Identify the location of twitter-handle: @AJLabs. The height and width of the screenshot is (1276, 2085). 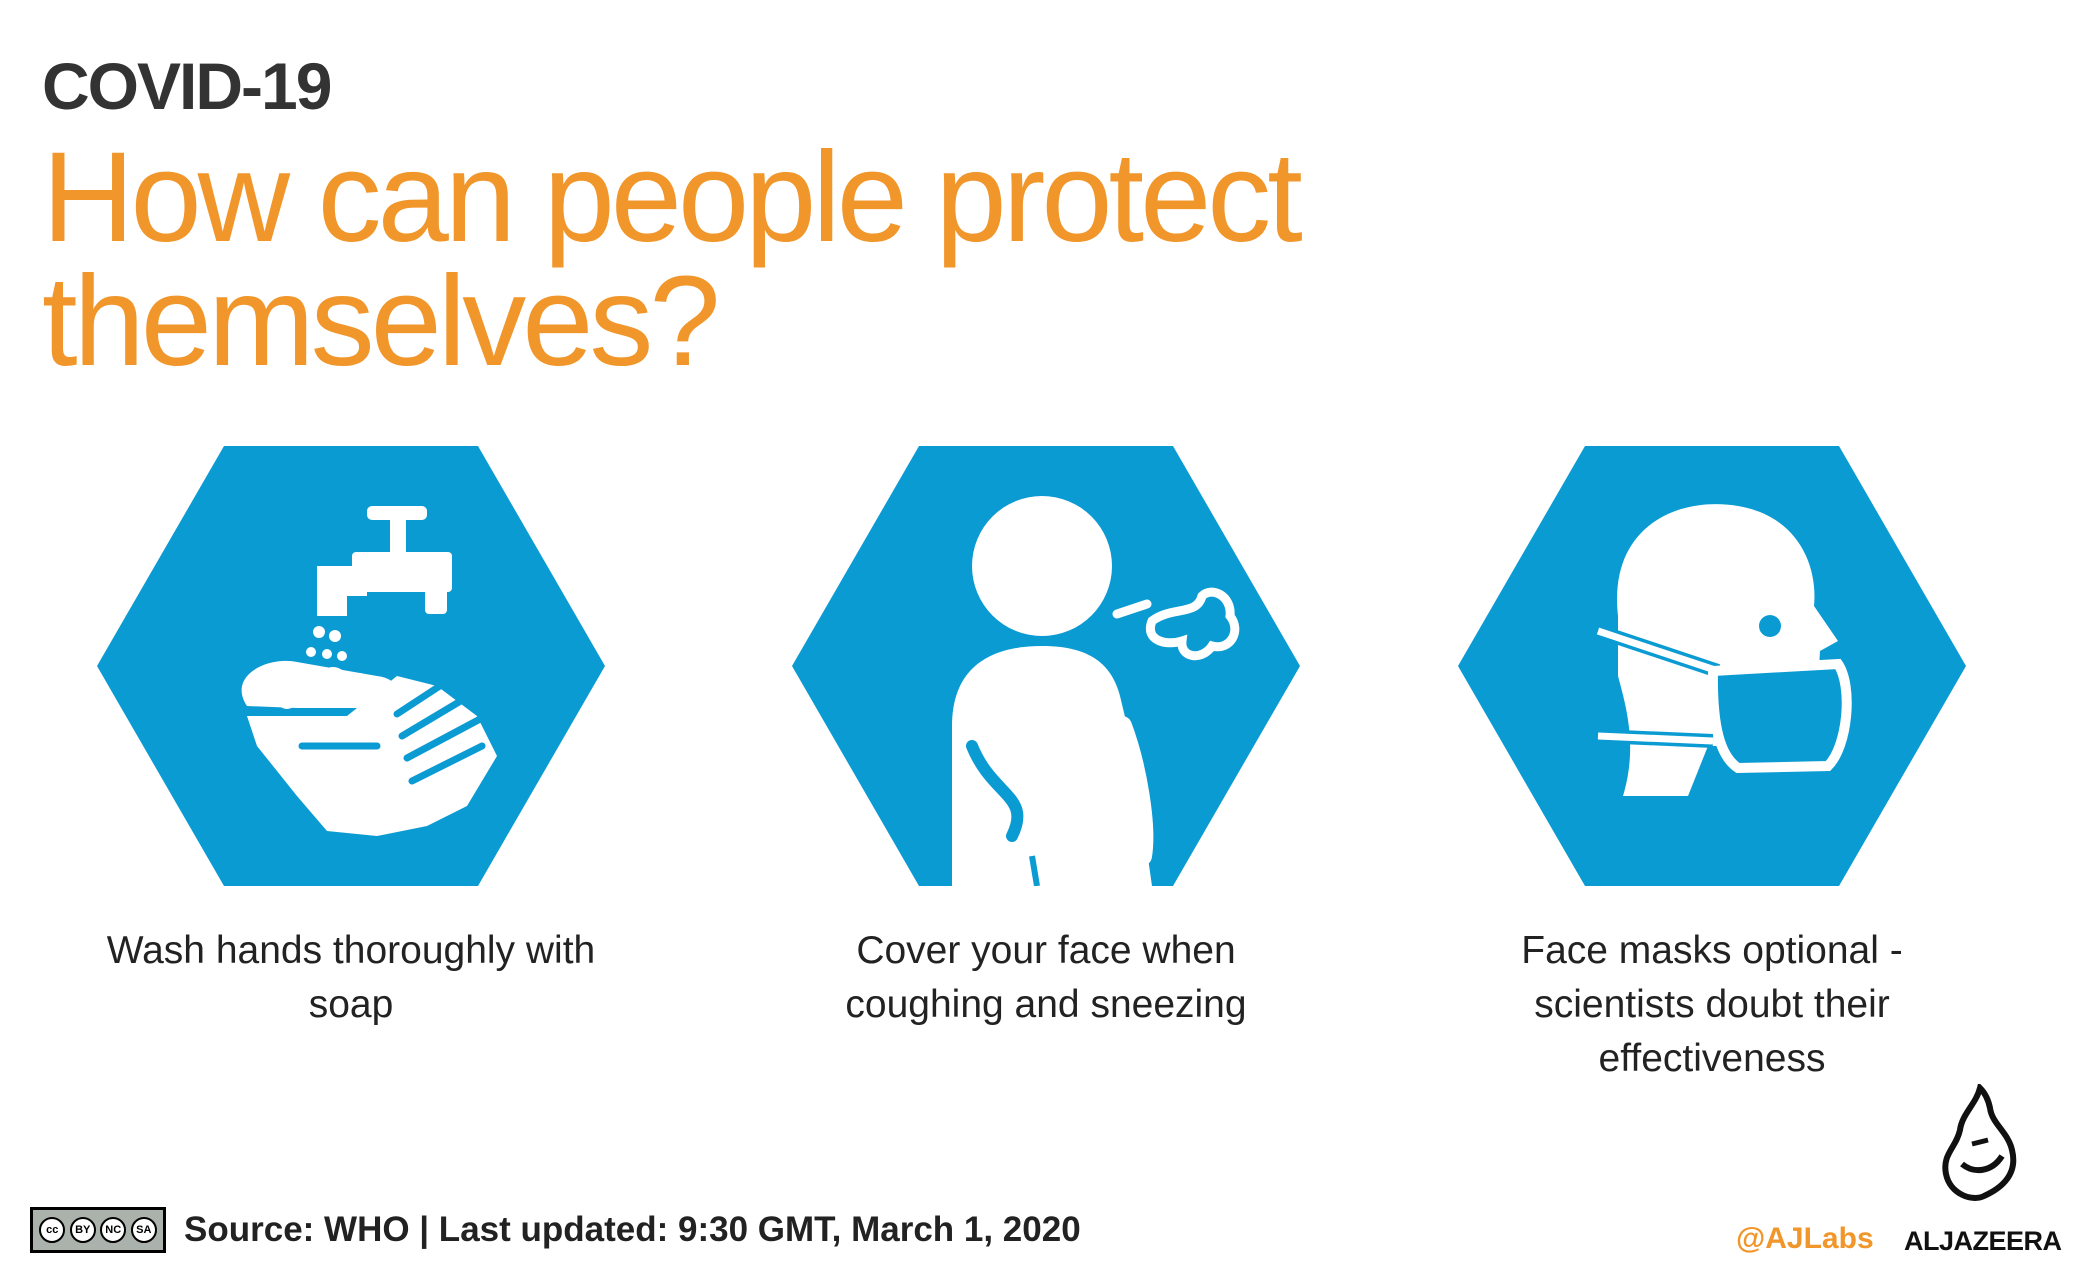
(1805, 1238).